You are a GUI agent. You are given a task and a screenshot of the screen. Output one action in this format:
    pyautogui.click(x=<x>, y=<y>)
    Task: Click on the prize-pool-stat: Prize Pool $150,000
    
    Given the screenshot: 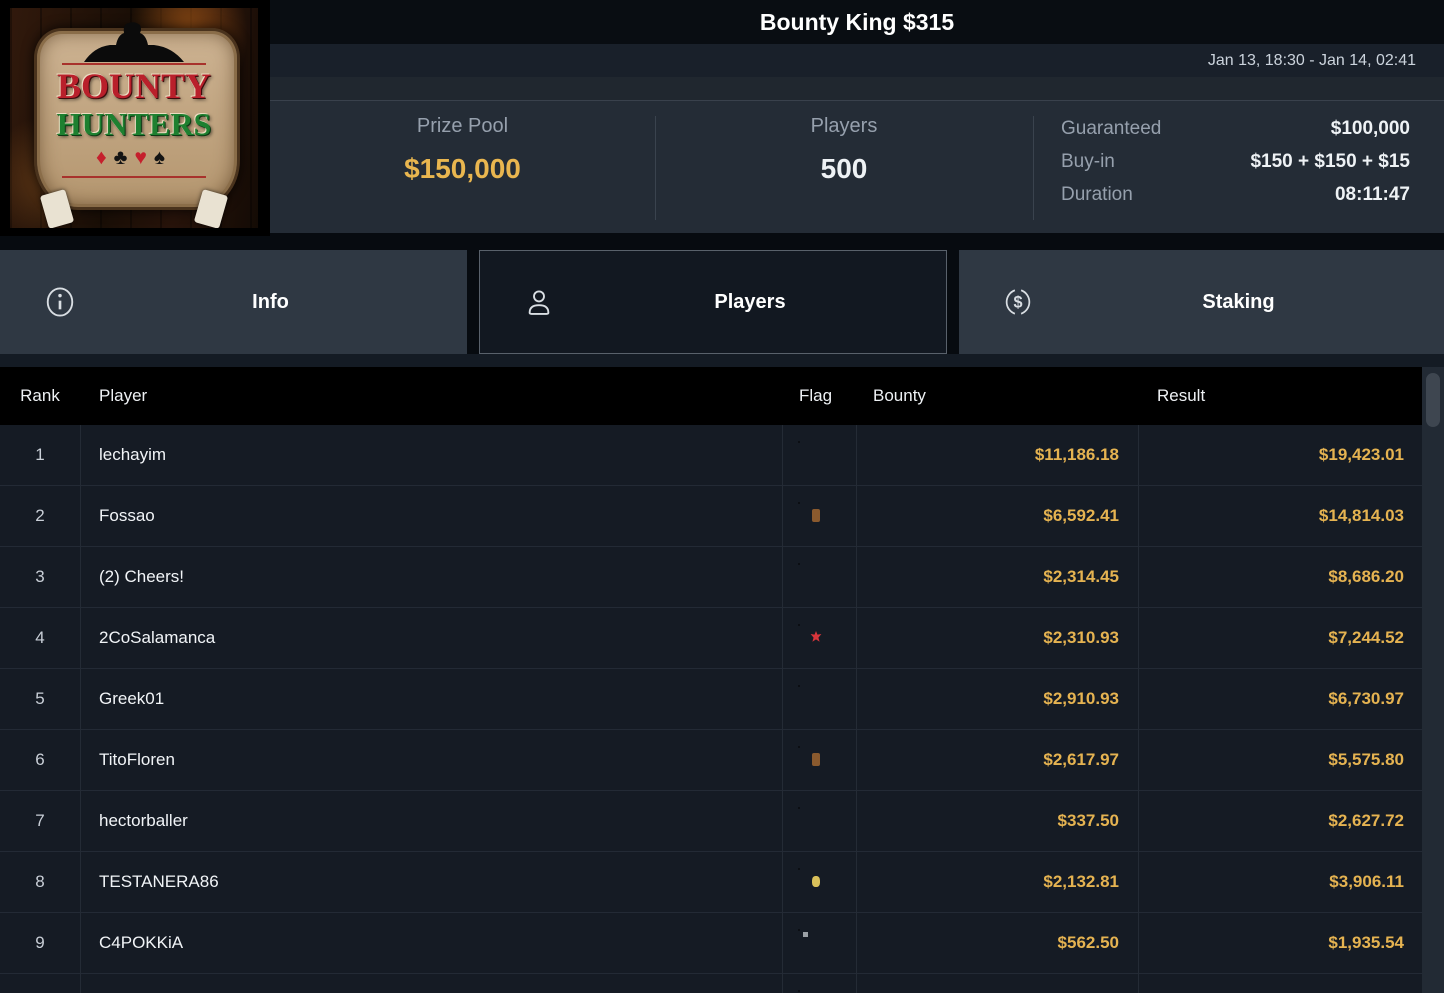 What is the action you would take?
    pyautogui.click(x=462, y=167)
    